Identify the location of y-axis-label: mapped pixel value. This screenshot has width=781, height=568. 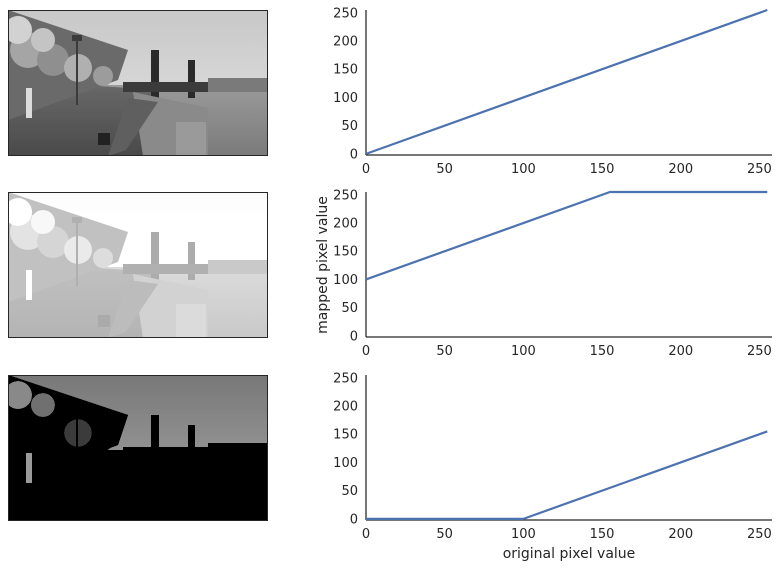
(323, 265).